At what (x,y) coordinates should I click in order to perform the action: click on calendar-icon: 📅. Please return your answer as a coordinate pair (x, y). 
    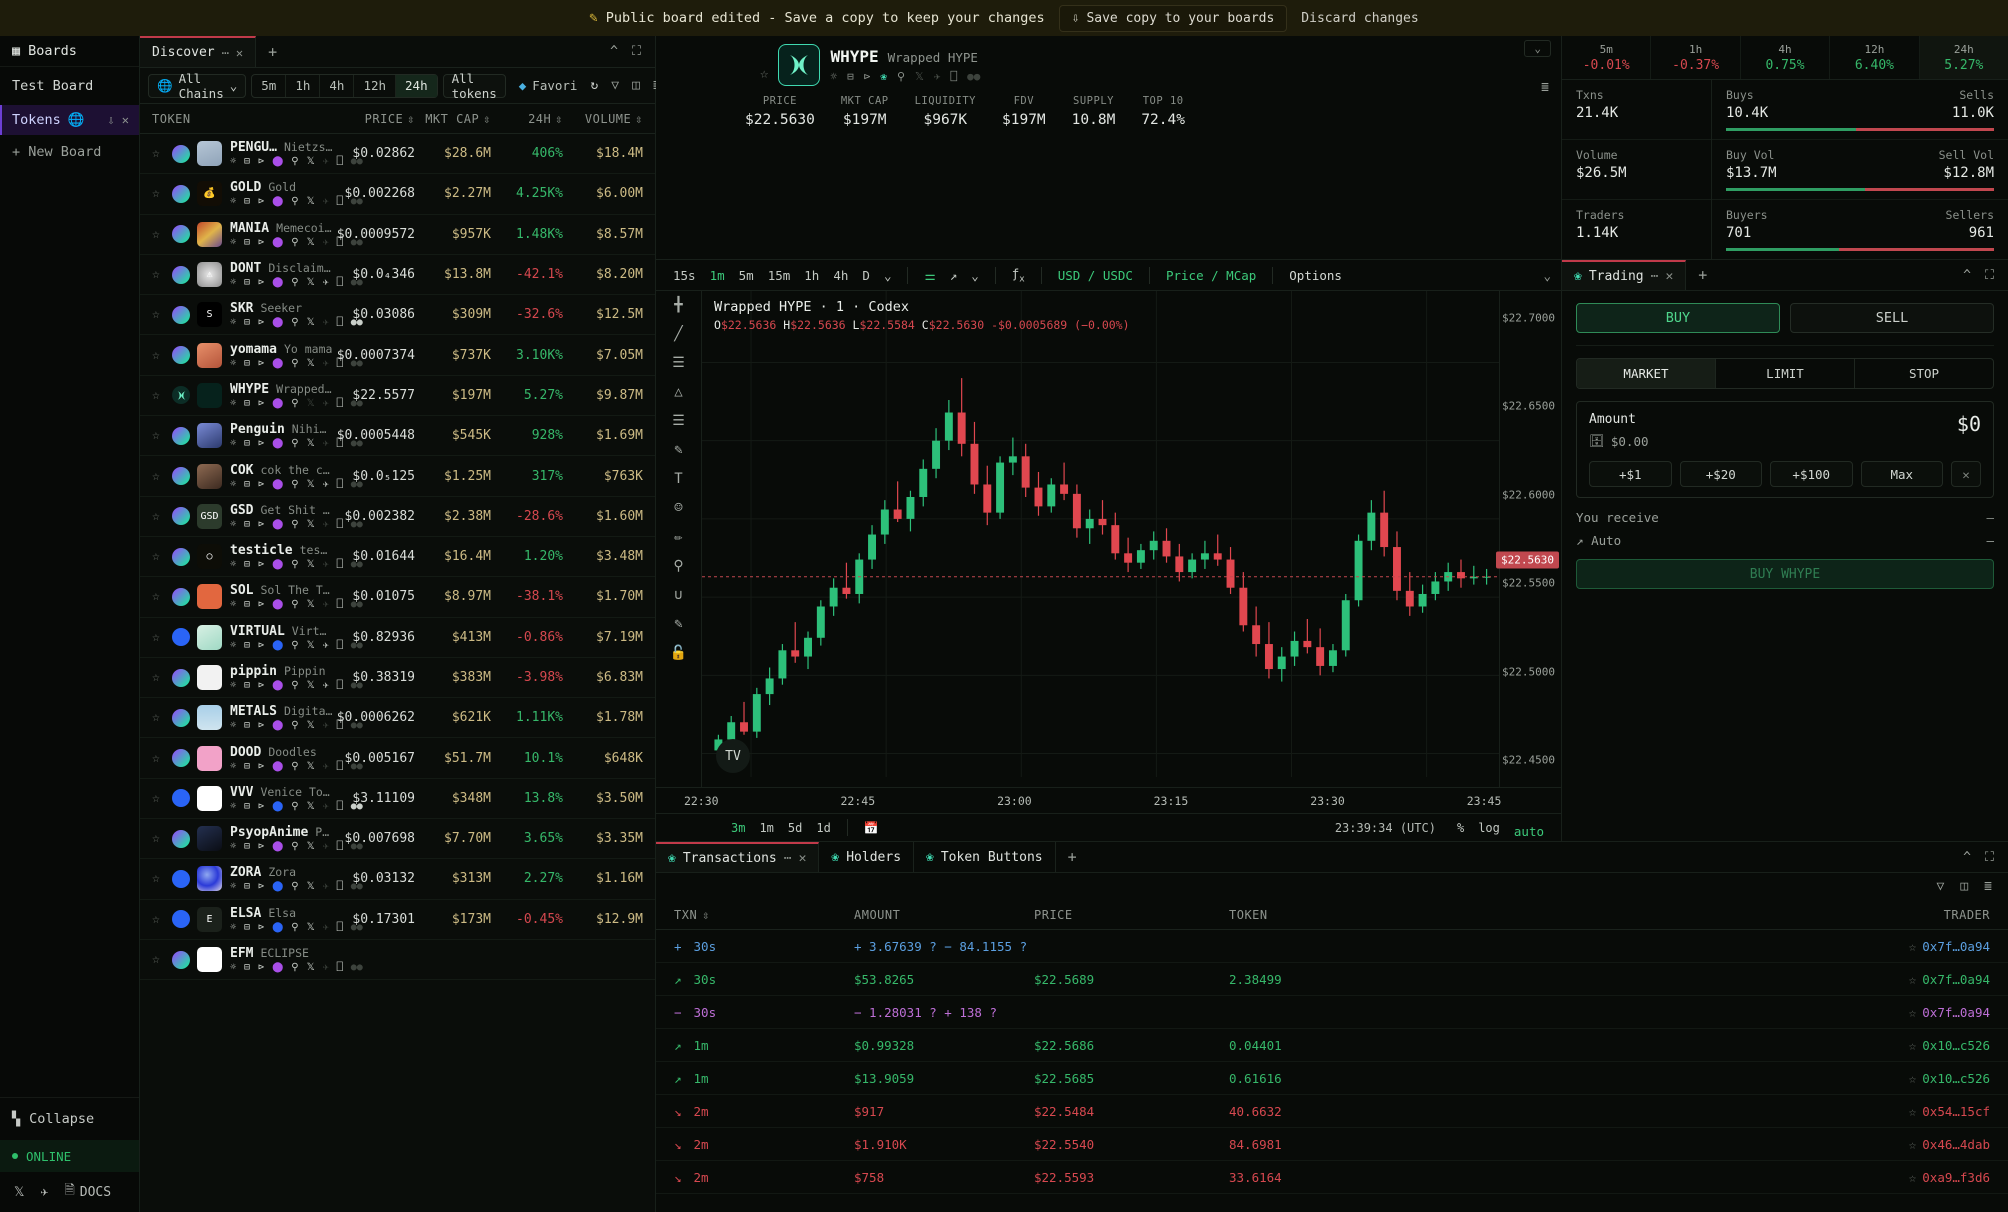
    Looking at the image, I should click on (871, 827).